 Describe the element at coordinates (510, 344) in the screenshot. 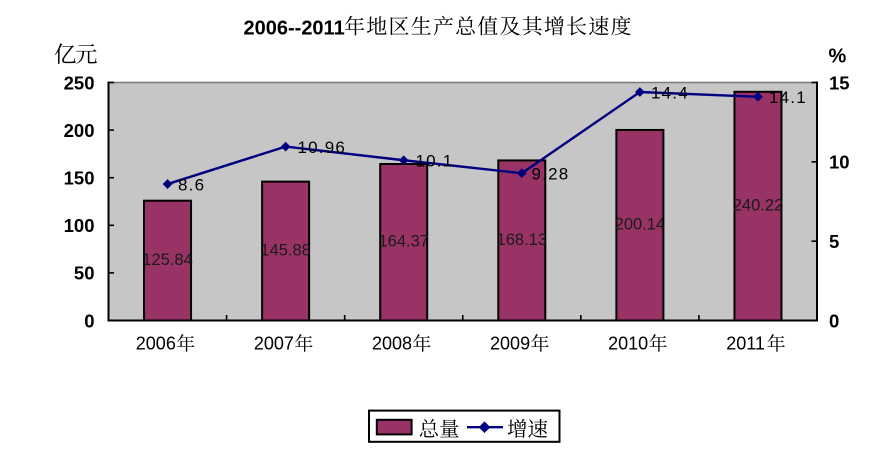

I see `svg-text: 2009` at that location.